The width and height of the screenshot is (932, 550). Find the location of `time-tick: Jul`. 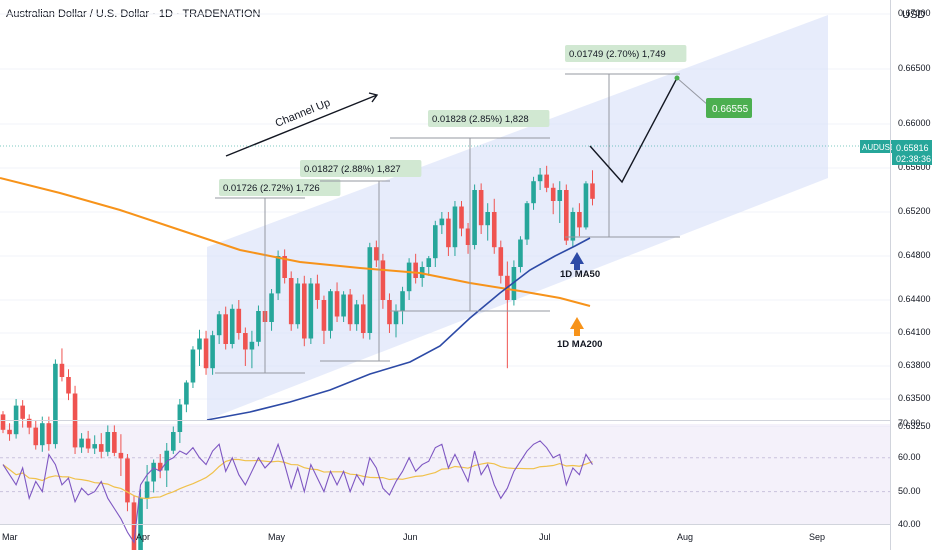

time-tick: Jul is located at coordinates (545, 537).